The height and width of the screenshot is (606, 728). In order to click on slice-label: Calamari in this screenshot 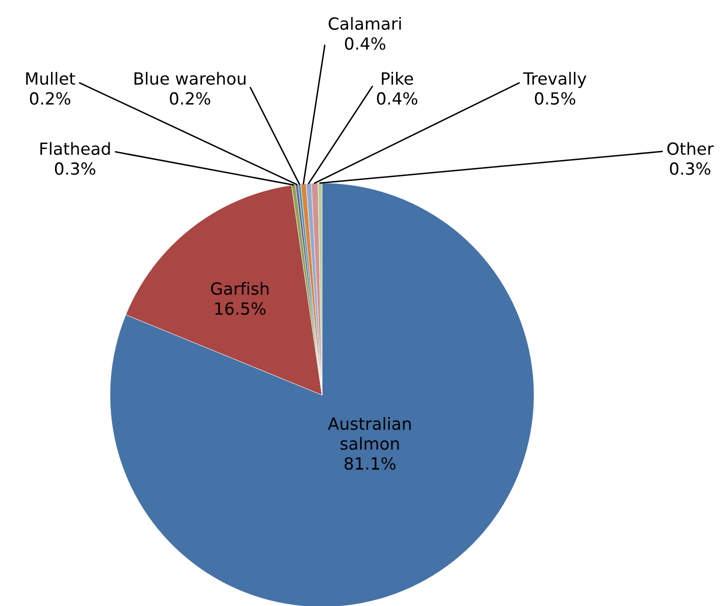, I will do `click(364, 23)`.